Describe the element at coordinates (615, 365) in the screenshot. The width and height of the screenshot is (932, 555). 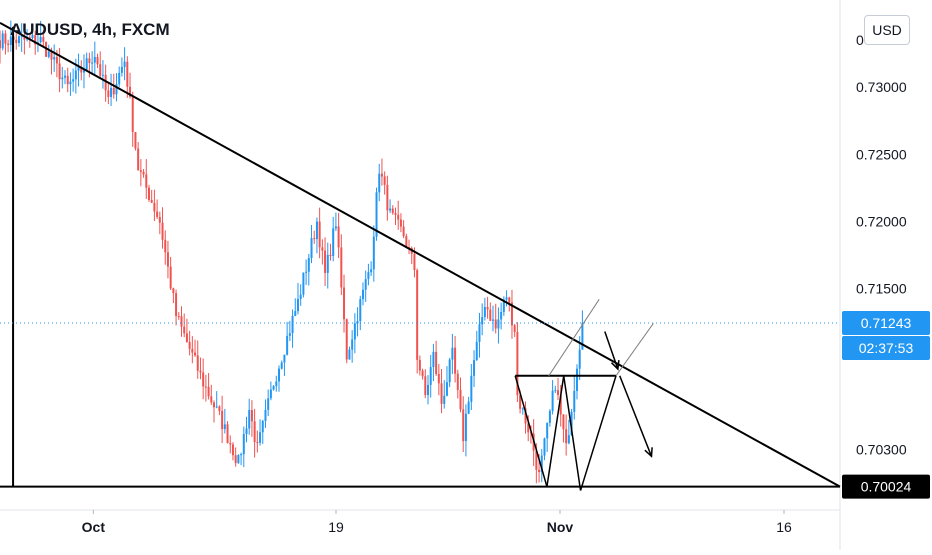
I see `down-arrow-head` at that location.